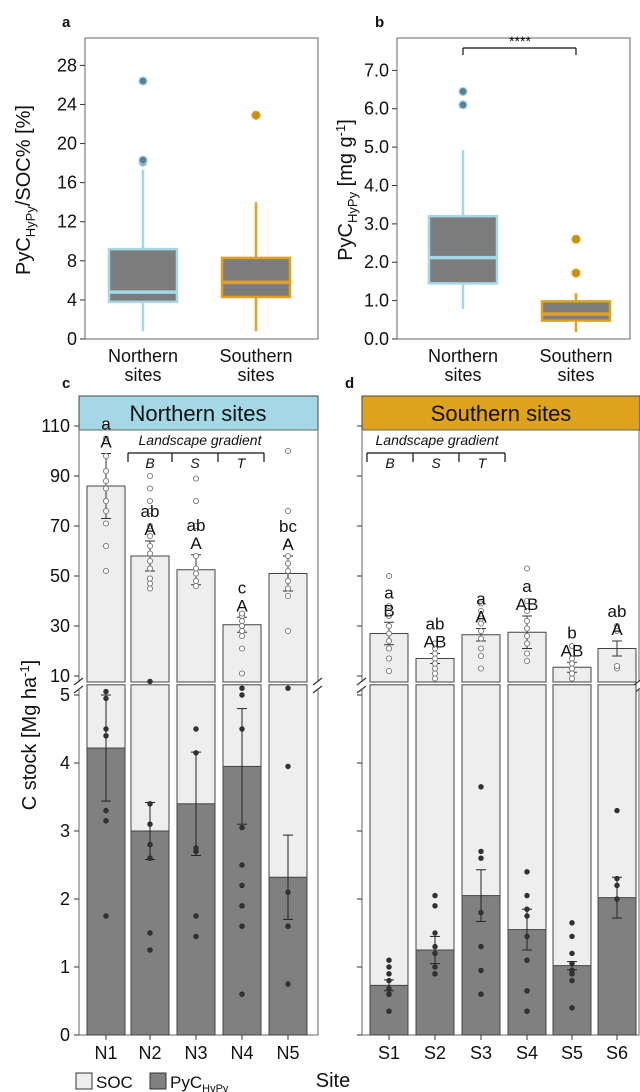 This screenshot has width=640, height=1092. What do you see at coordinates (346, 122) in the screenshot?
I see `panel-b-y-label-end: ]` at bounding box center [346, 122].